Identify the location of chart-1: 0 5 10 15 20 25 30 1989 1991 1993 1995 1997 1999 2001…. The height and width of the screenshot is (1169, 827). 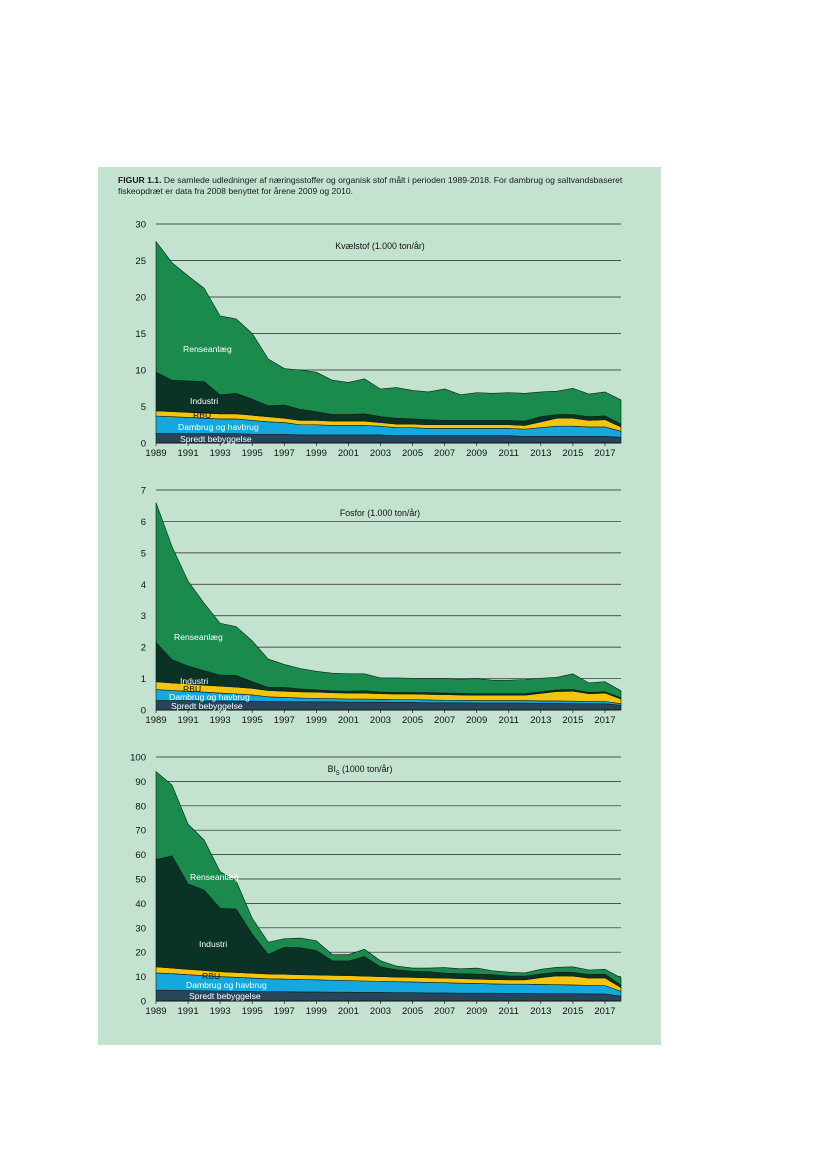
(378, 339).